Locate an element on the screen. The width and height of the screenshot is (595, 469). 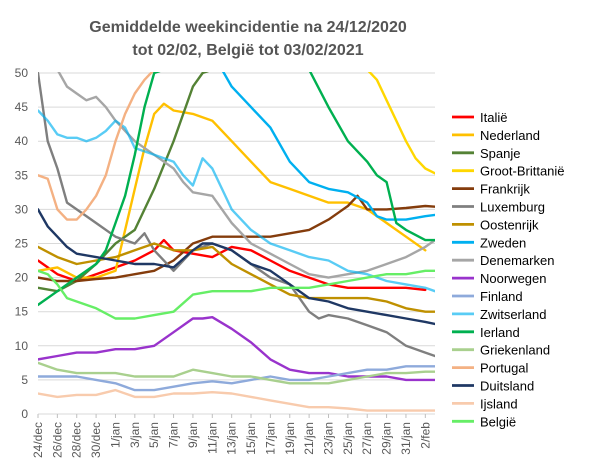
series-line-italie is located at coordinates (232, 265).